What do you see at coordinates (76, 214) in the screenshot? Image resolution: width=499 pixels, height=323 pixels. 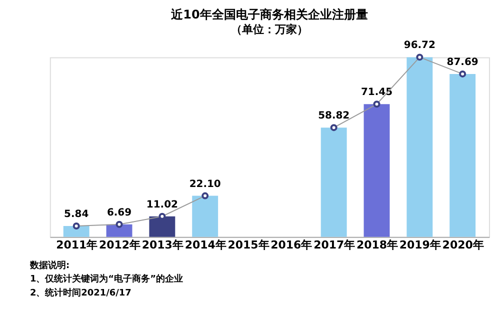 I see `data-label: 5.84` at bounding box center [76, 214].